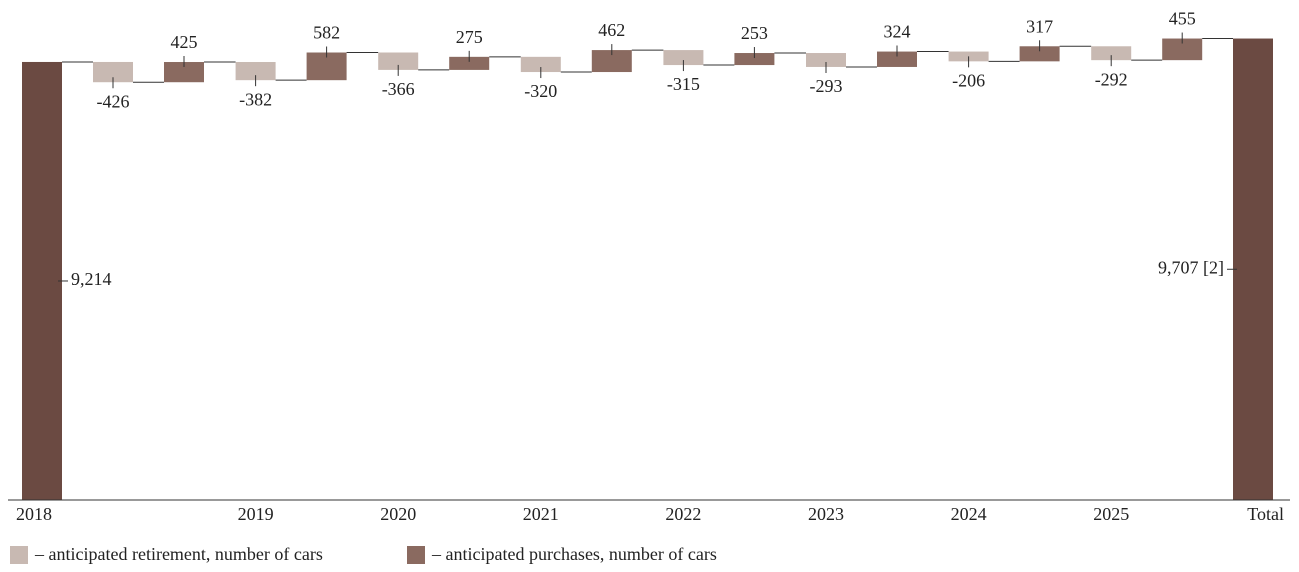  Describe the element at coordinates (1191, 267) in the screenshot. I see `value-label: 9,707 [2]` at that location.